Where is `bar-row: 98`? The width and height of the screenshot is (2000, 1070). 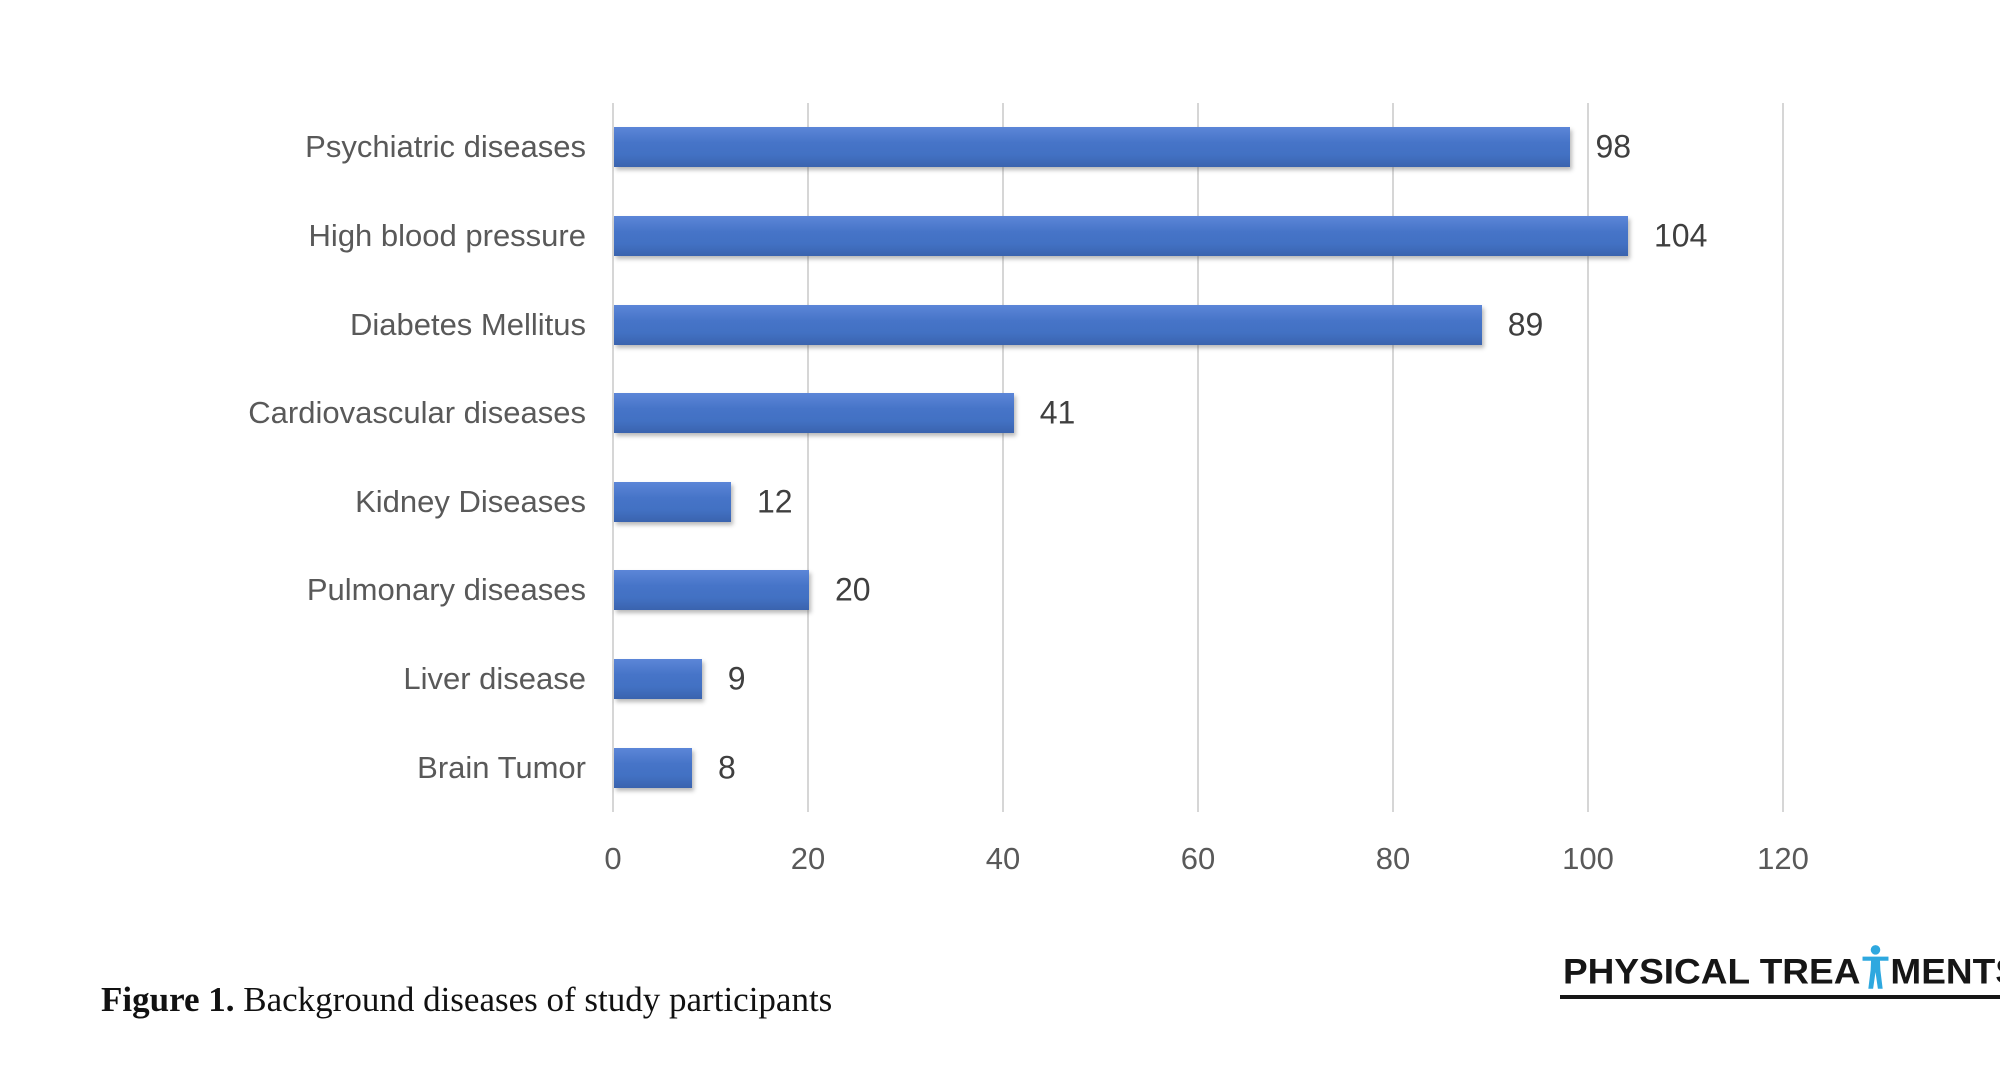
bar-row: 98 is located at coordinates (1198, 147).